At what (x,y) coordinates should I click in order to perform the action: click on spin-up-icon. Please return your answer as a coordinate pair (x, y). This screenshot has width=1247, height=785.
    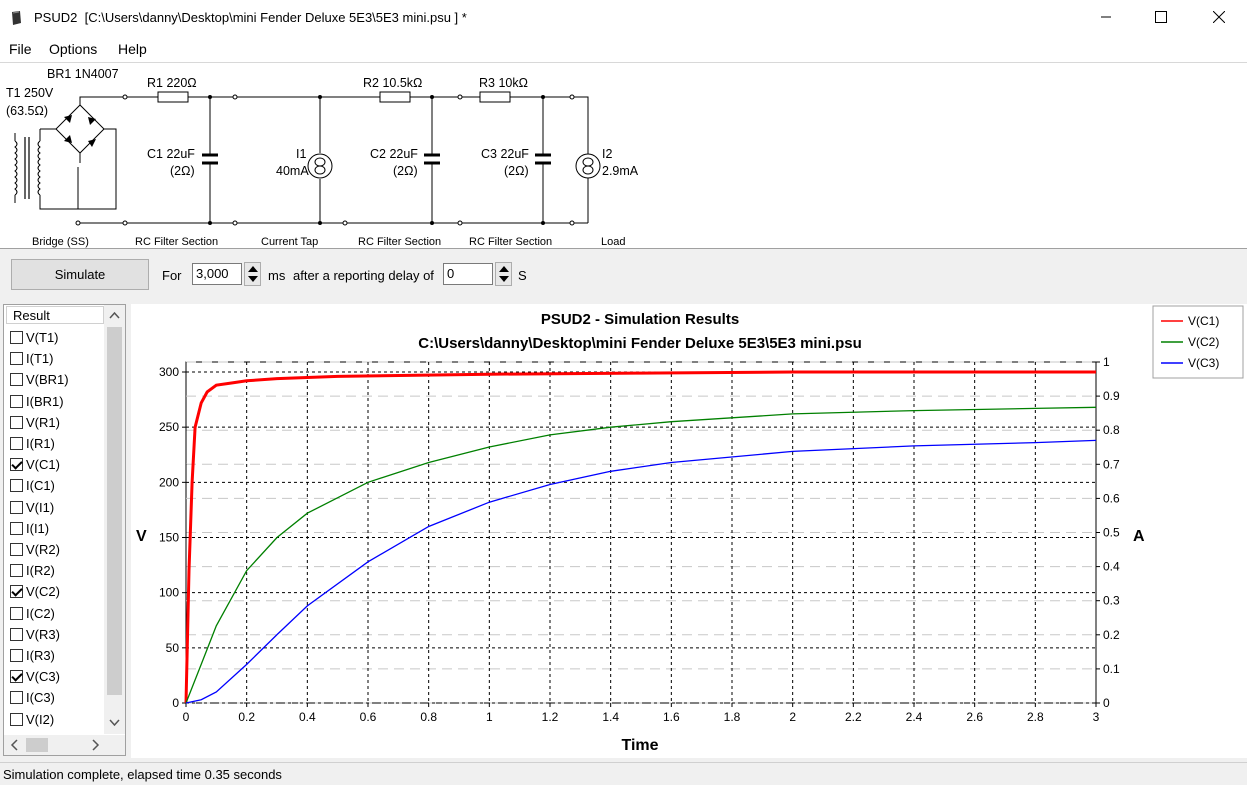
    Looking at the image, I should click on (504, 269).